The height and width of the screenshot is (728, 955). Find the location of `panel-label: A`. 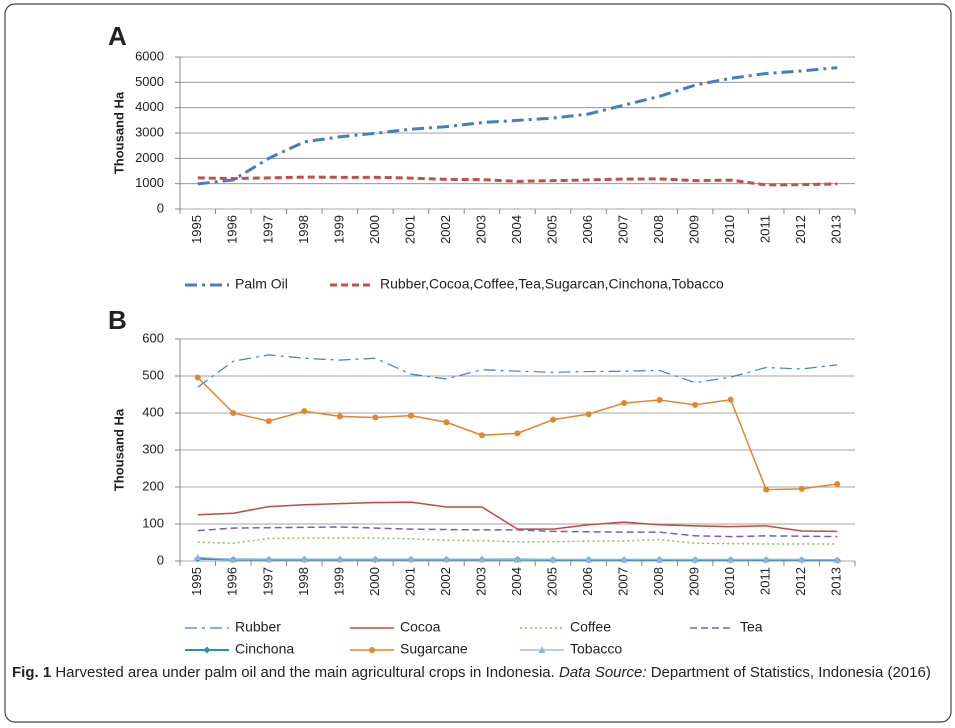

panel-label: A is located at coordinates (117, 36).